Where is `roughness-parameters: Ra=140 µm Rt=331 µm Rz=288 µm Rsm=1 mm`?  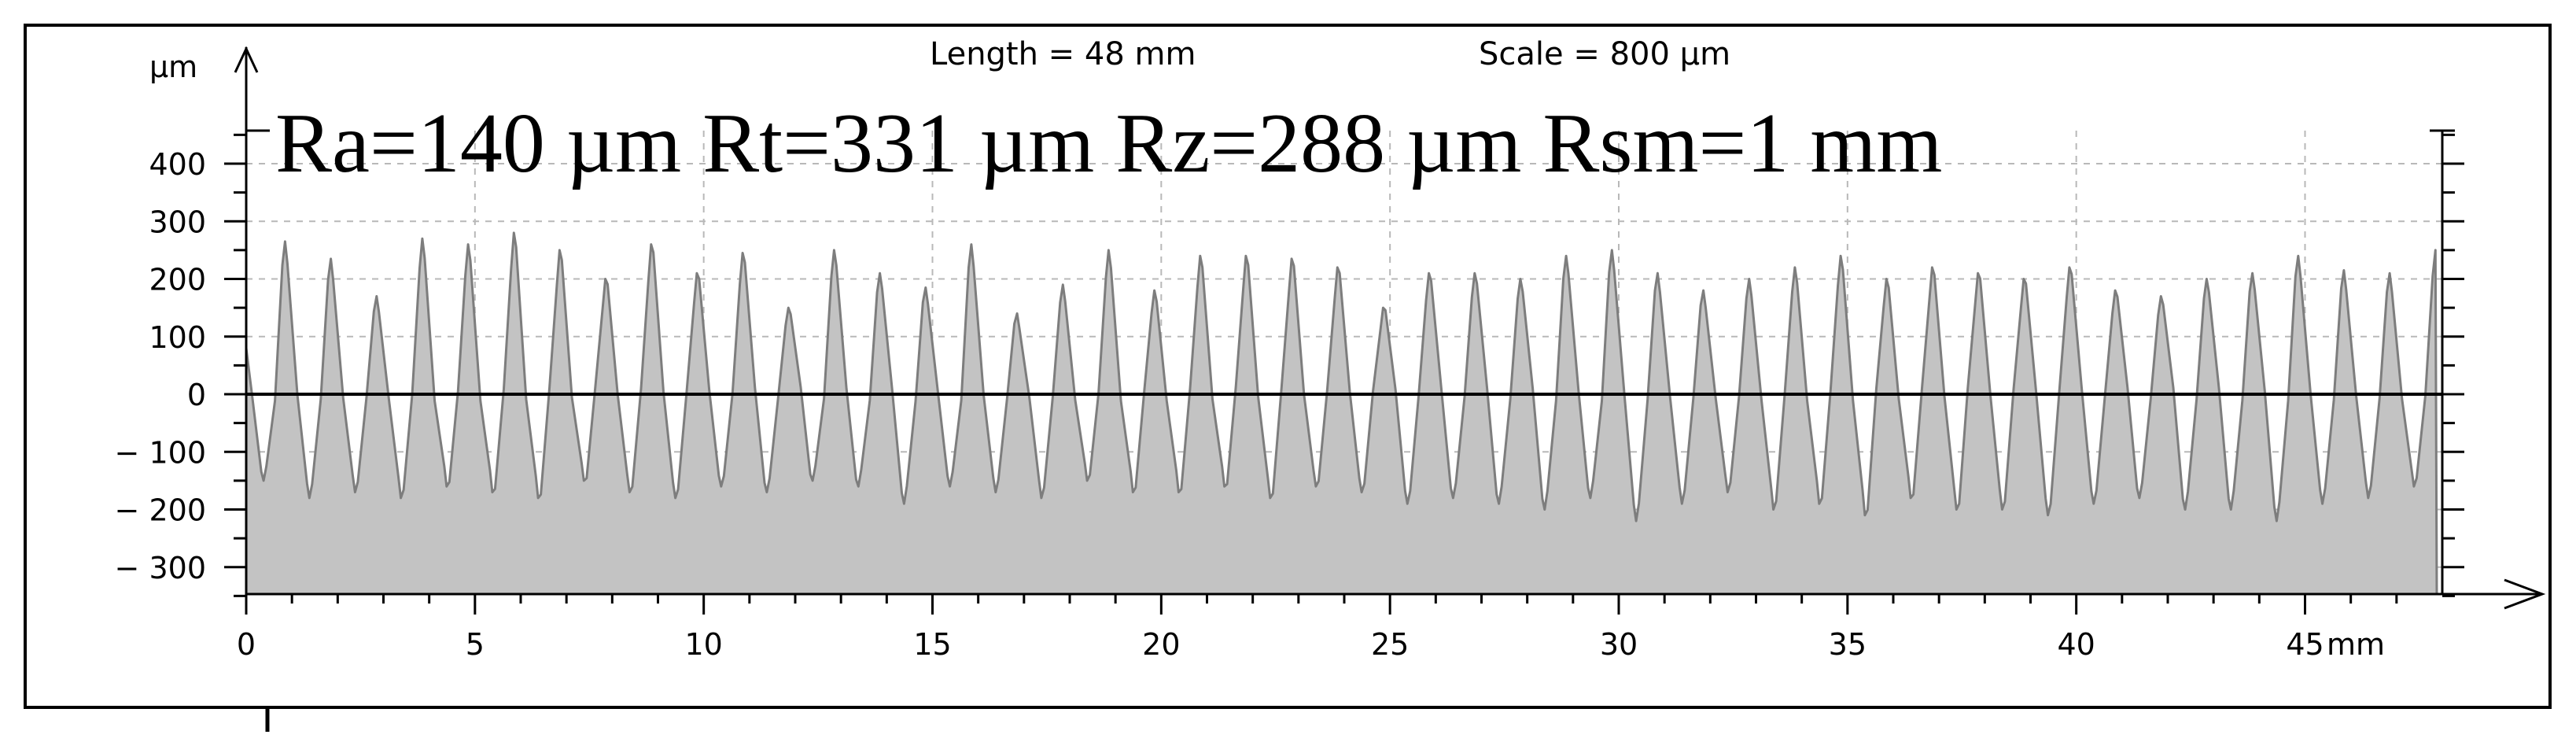
roughness-parameters: Ra=140 µm Rt=331 µm Rz=288 µm Rsm=1 mm is located at coordinates (1108, 143).